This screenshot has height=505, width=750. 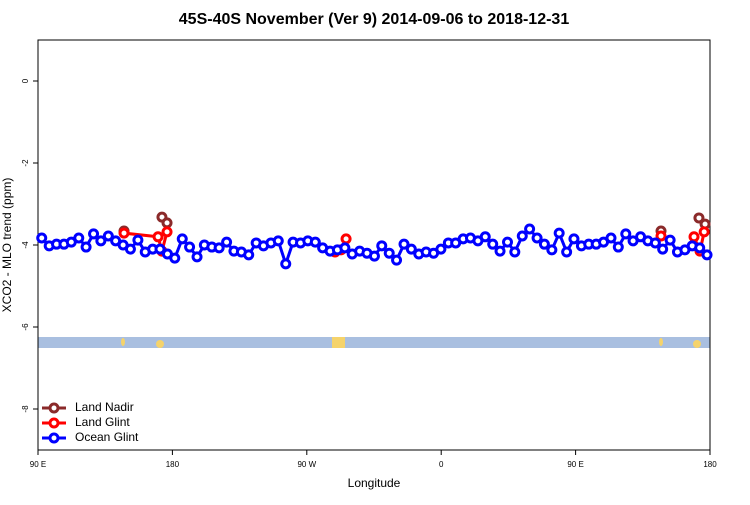 What do you see at coordinates (374, 483) in the screenshot?
I see `x-axis-label: Longitude` at bounding box center [374, 483].